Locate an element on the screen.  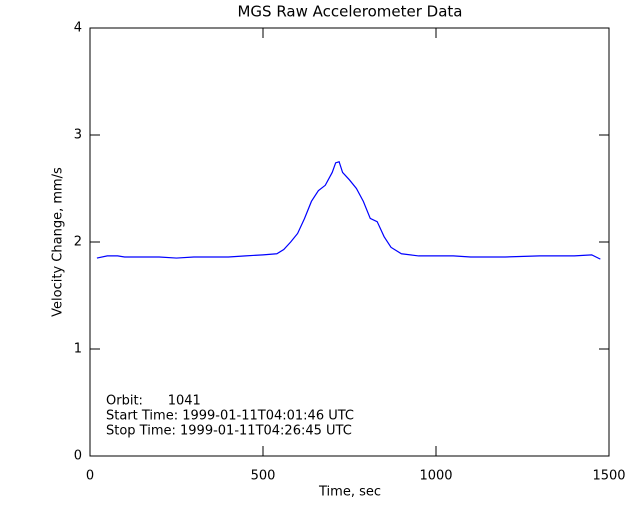
x-tick-label: 1000 is located at coordinates (435, 476).